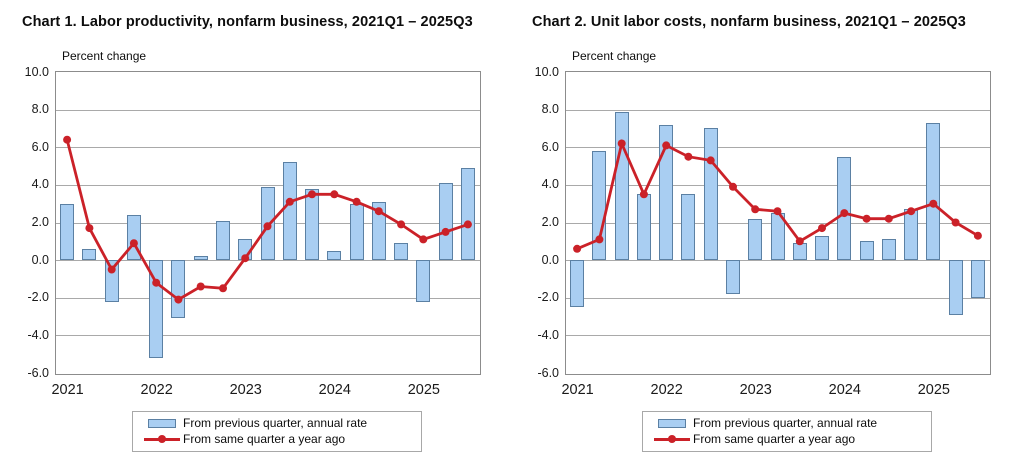 Image resolution: width=1024 pixels, height=466 pixels. What do you see at coordinates (933, 390) in the screenshot?
I see `x-year-label-2025: 2025` at bounding box center [933, 390].